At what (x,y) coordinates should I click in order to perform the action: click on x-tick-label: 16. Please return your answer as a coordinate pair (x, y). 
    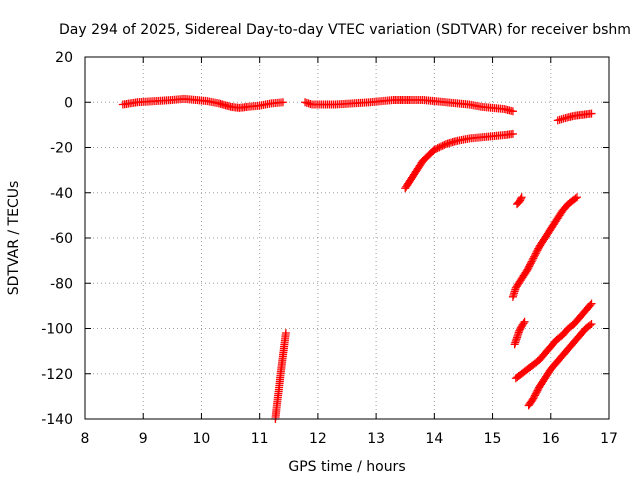
    Looking at the image, I should click on (551, 439).